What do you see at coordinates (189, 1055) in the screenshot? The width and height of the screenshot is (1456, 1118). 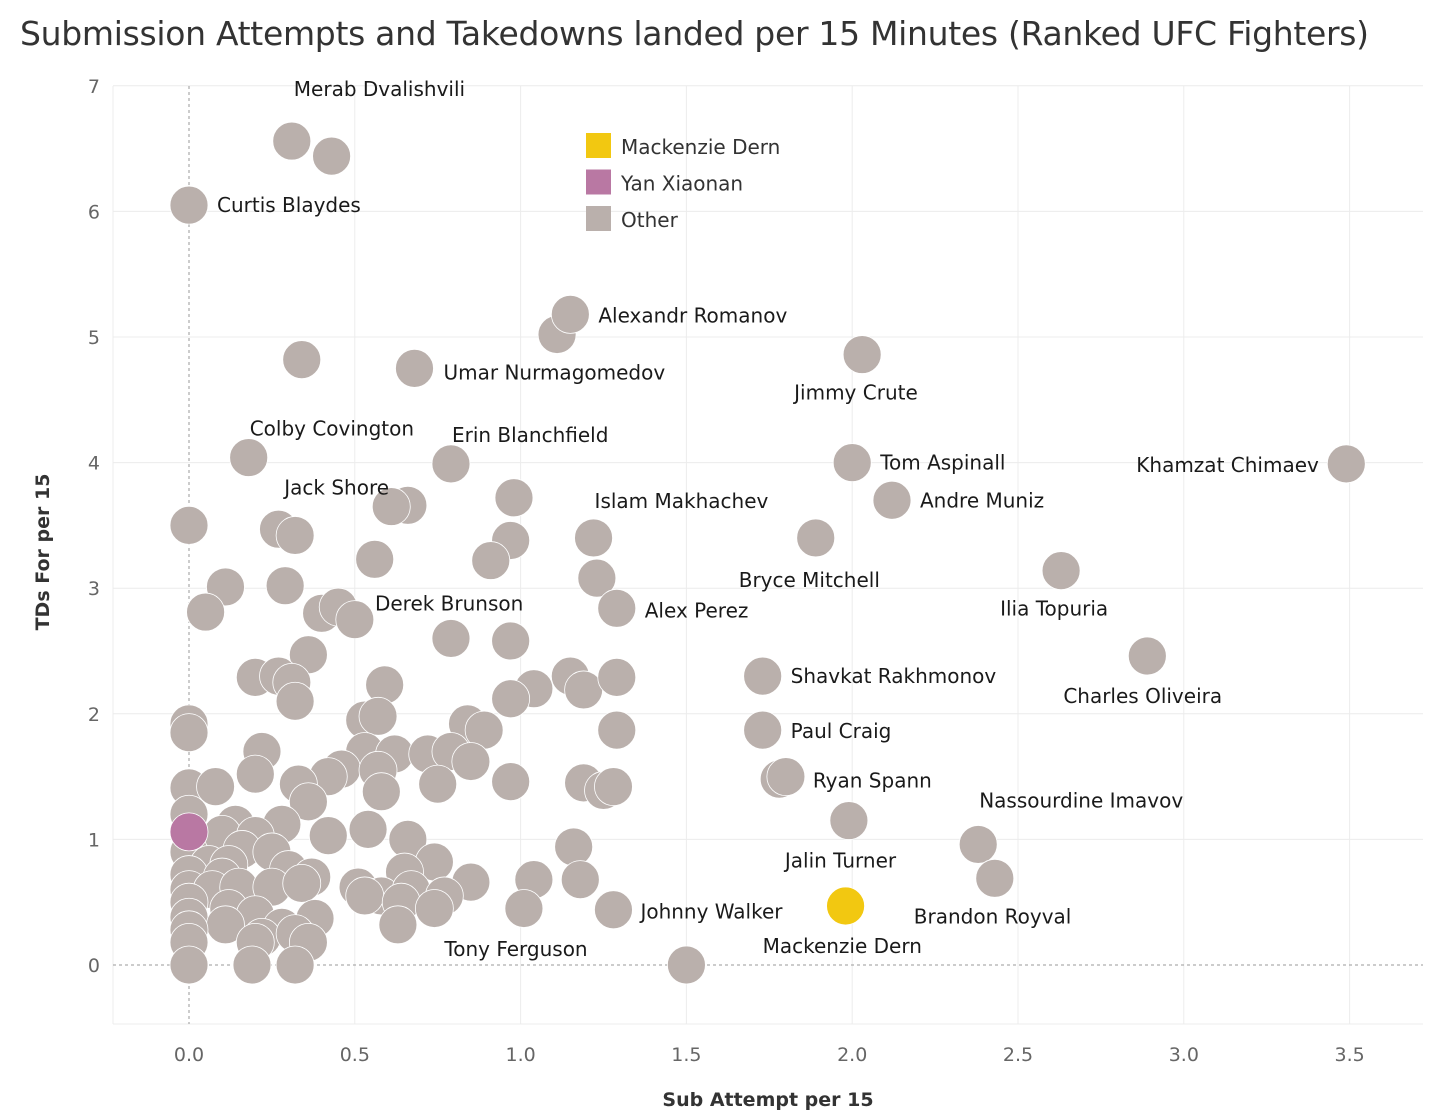 I see `x-tick-label: 0.0` at bounding box center [189, 1055].